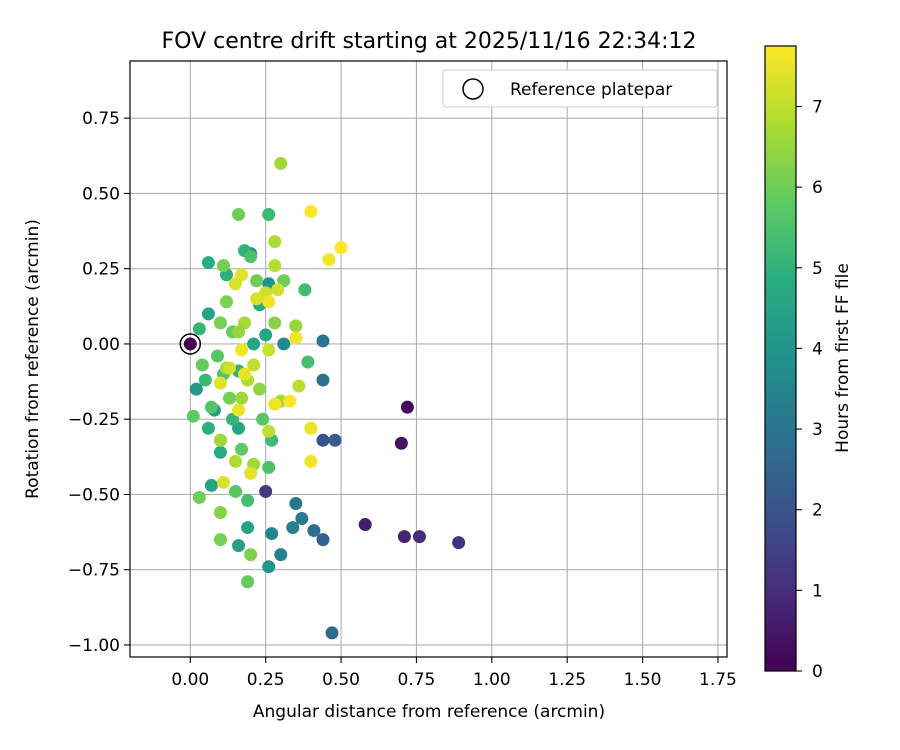  What do you see at coordinates (454, 673) in the screenshot?
I see `x-axis-ticks: 0.00 0.25 0.50 0.75 1.00 1.25 1.50 1.75` at bounding box center [454, 673].